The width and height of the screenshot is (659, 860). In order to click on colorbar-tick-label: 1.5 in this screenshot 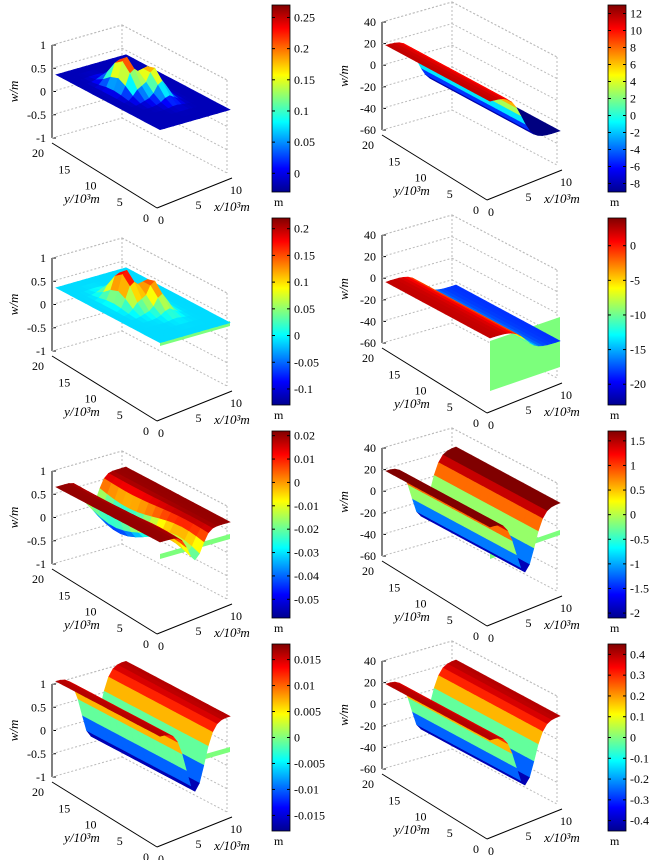, I will do `click(637, 441)`.